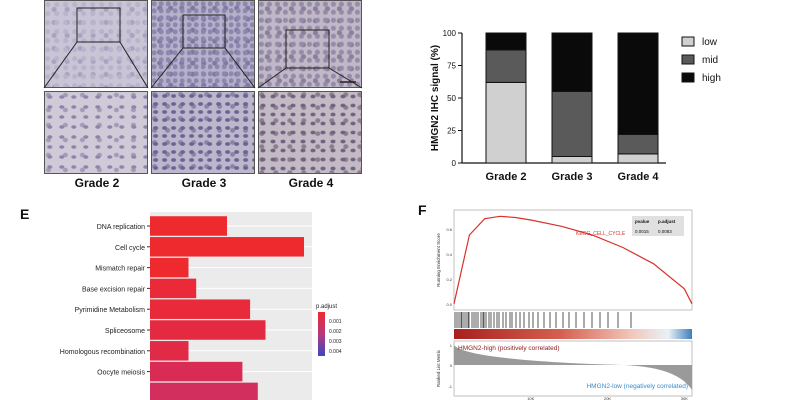 This screenshot has width=800, height=400. Describe the element at coordinates (449, 279) in the screenshot. I see `es-y-tick-label: 0.2` at that location.